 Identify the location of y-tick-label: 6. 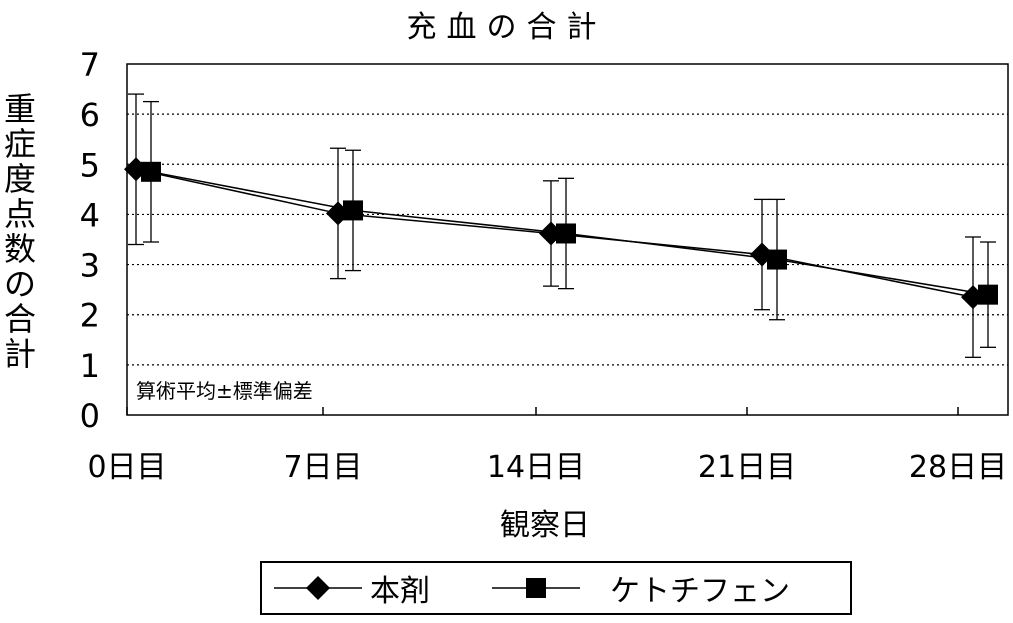
(90, 115).